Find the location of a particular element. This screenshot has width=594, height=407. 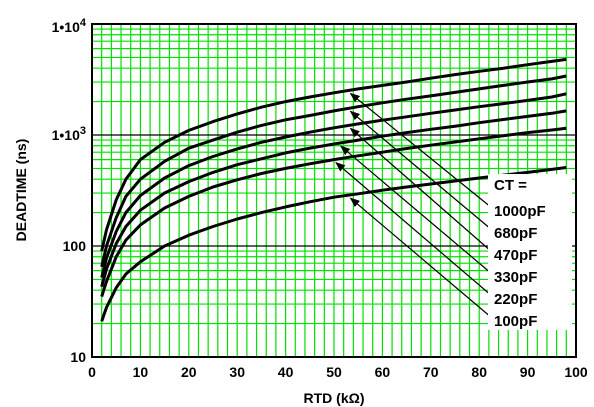

x-tick-label: 10 is located at coordinates (141, 372).